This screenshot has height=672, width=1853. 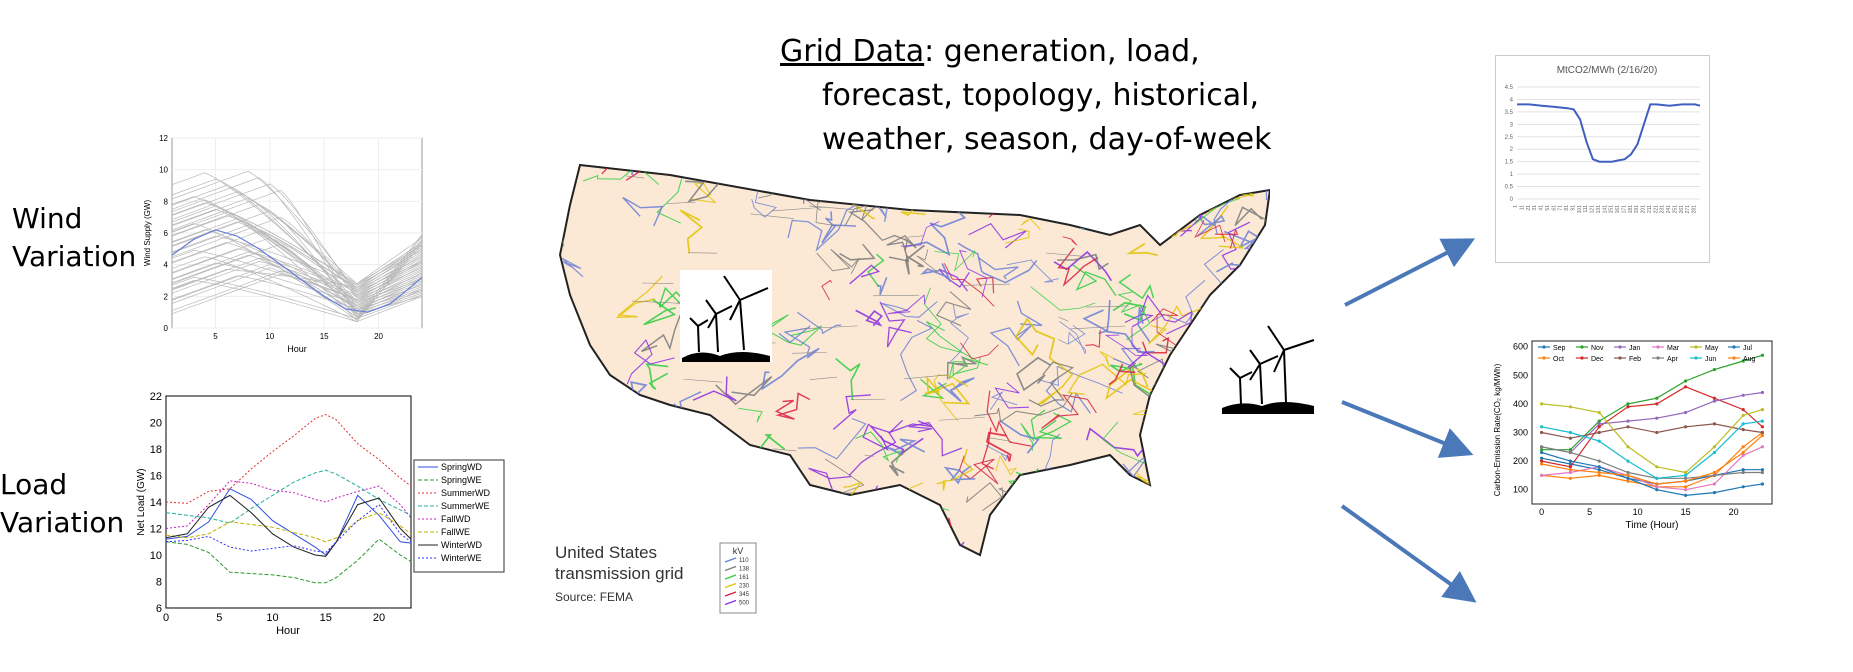 What do you see at coordinates (1410, 272) in the screenshot?
I see `arrow-to-co2-chart` at bounding box center [1410, 272].